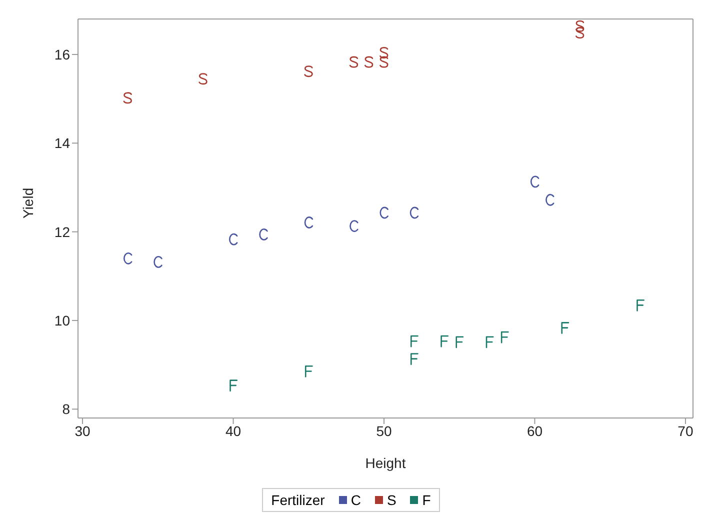  I want to click on x-tick-label: 50, so click(384, 430).